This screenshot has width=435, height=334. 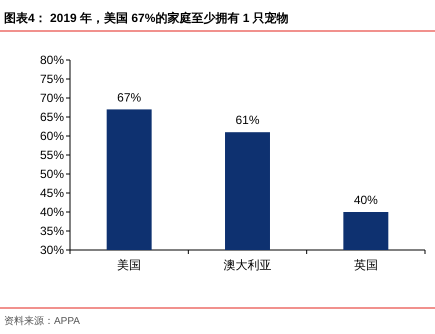 I want to click on y-tick-label: 80%, so click(x=52, y=60).